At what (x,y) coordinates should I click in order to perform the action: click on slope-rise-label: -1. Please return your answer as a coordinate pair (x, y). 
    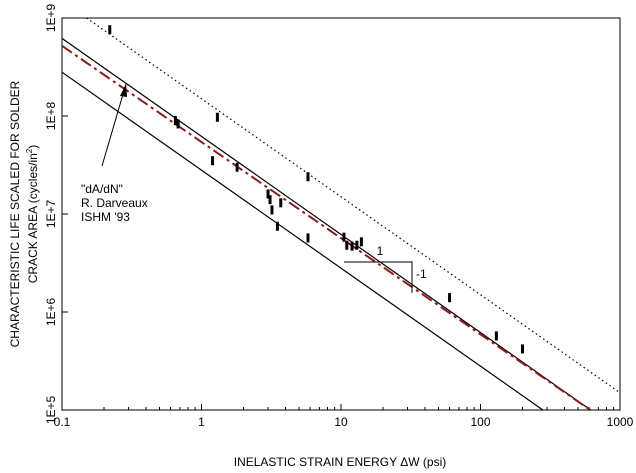
    Looking at the image, I should click on (421, 274).